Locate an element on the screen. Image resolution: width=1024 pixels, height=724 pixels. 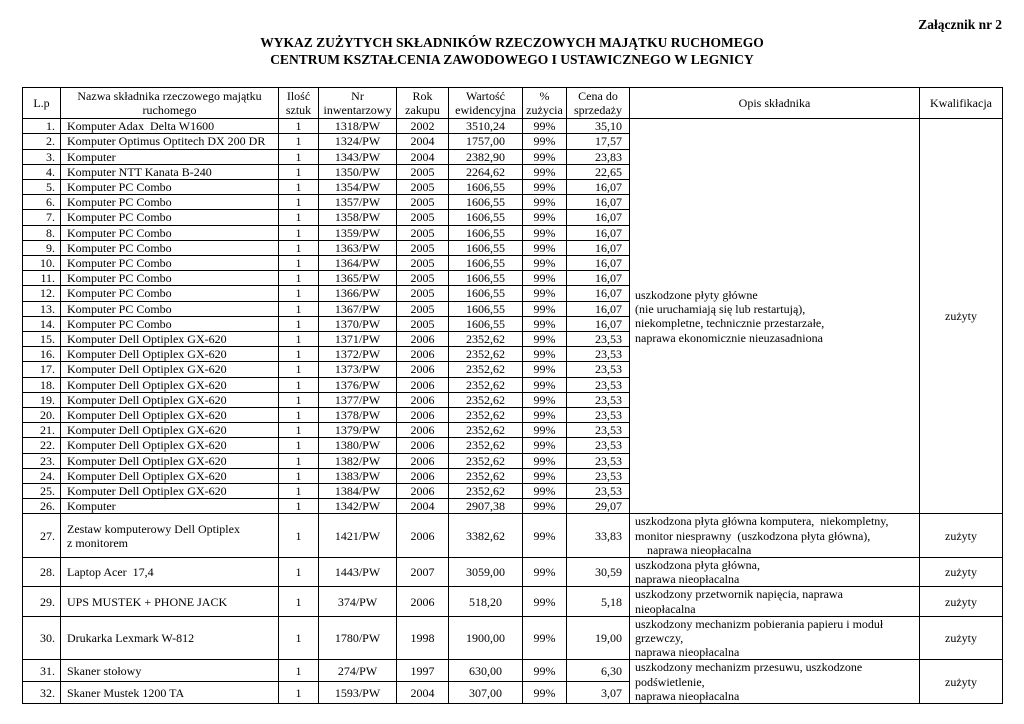
column-header: Ilość sztuk is located at coordinates (298, 103).